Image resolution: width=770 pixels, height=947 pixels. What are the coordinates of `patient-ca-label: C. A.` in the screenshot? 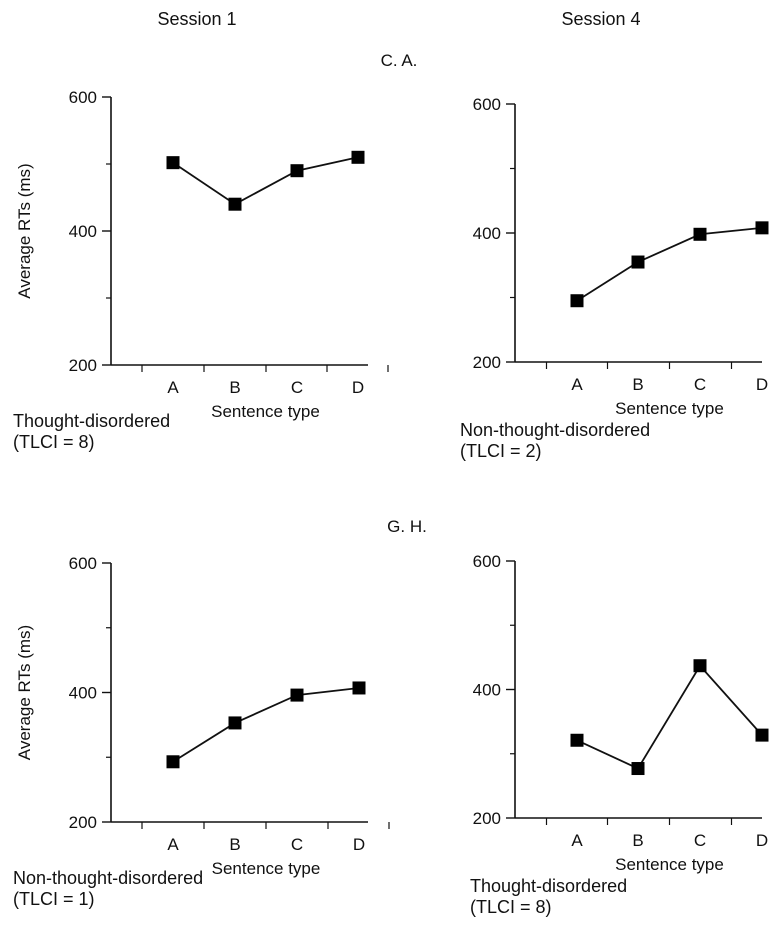 It's located at (399, 60).